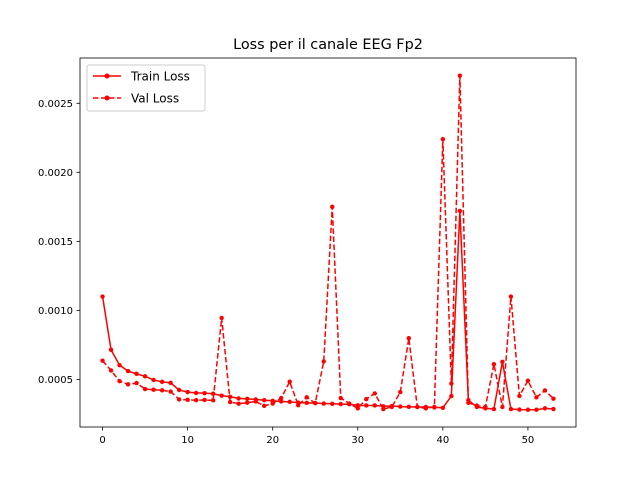 This screenshot has width=640, height=480. Describe the element at coordinates (357, 440) in the screenshot. I see `x-tick-label: 30` at that location.